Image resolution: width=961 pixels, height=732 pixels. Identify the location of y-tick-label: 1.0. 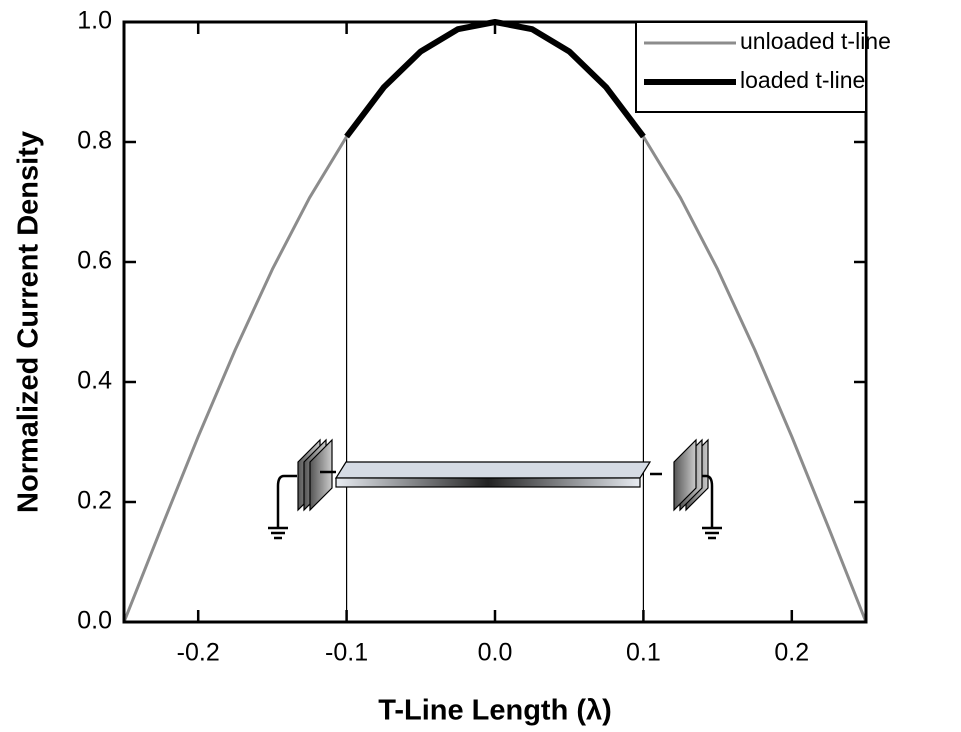
(94, 21).